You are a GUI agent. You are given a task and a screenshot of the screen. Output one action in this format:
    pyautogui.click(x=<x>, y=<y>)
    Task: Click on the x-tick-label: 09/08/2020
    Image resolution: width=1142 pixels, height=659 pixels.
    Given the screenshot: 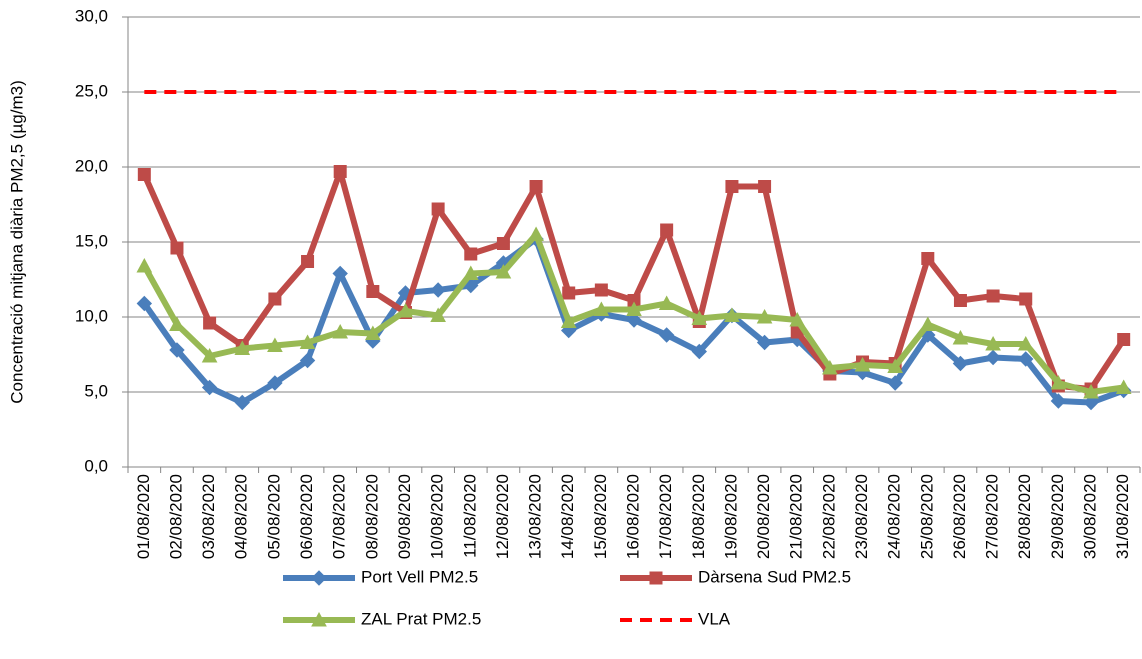 What is the action you would take?
    pyautogui.click(x=404, y=516)
    